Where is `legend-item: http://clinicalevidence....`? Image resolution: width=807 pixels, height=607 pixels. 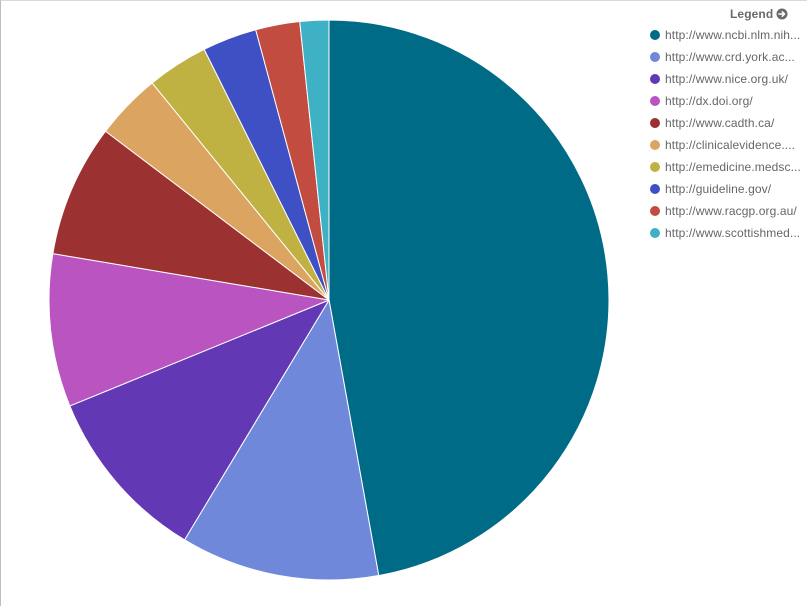
legend-item: http://clinicalevidence.... is located at coordinates (727, 145).